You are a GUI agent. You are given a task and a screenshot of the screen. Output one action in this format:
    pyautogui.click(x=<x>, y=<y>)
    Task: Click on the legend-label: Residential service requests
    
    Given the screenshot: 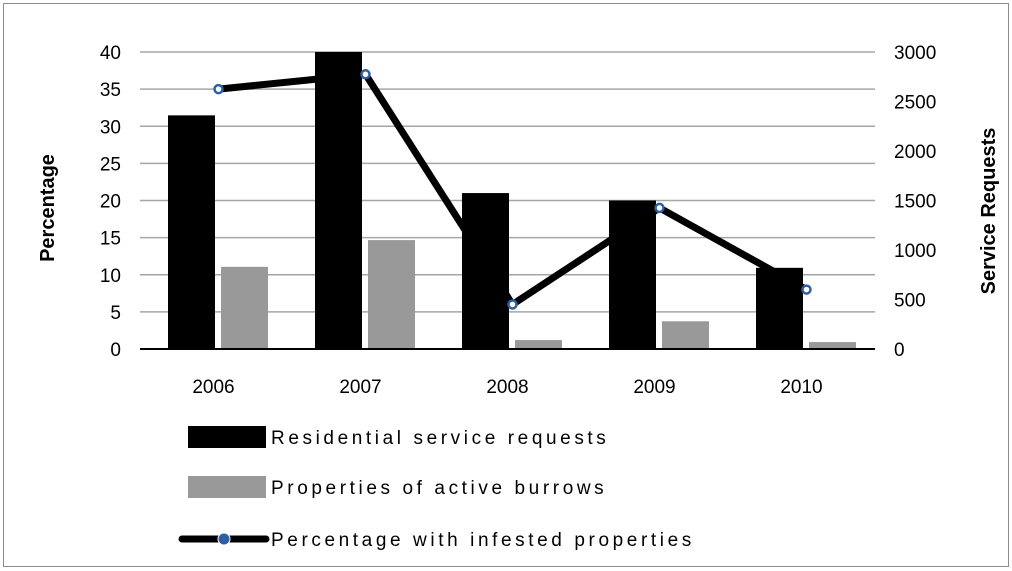 What is the action you would take?
    pyautogui.click(x=440, y=438)
    